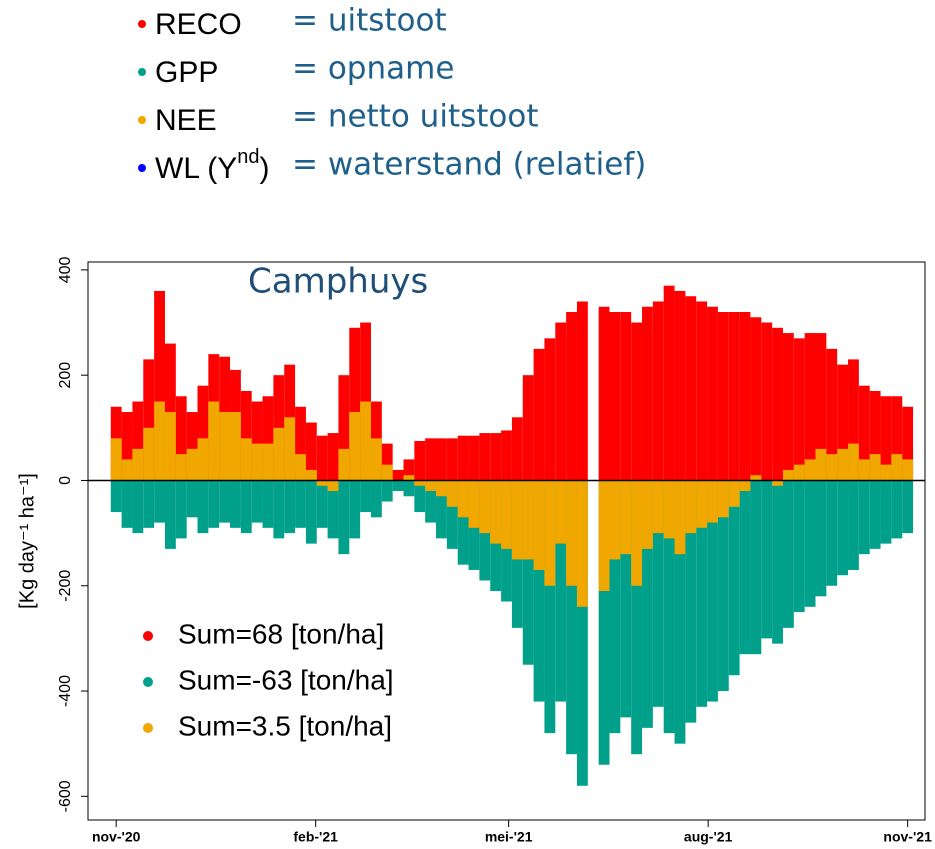 This screenshot has height=849, width=935. Describe the element at coordinates (469, 165) in the screenshot. I see `key-meaning: = waterstand (relatief)` at that location.